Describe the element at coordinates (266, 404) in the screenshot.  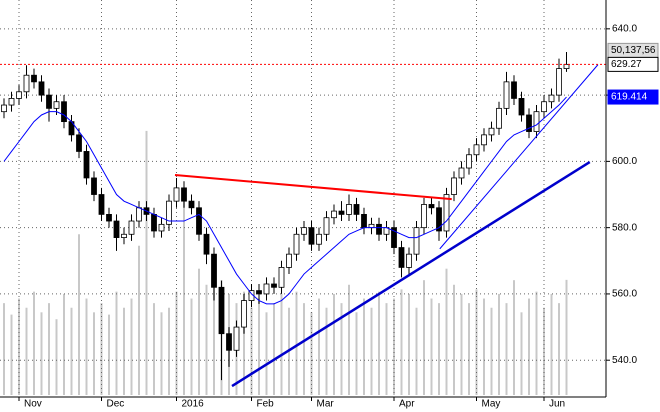
I see `x-tick-label: Feb` at that location.